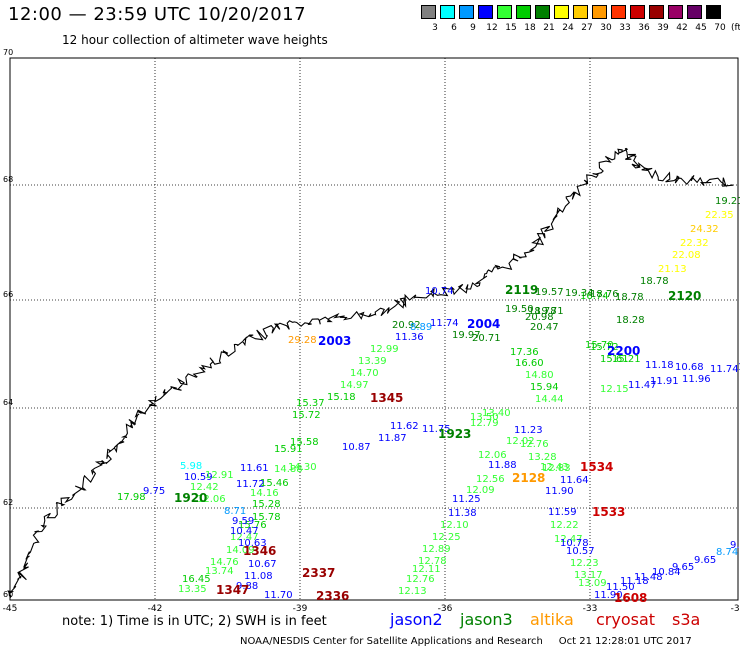 The height and width of the screenshot is (650, 740). What do you see at coordinates (247, 586) in the screenshot?
I see `wave-height-value: 9.88` at bounding box center [247, 586].